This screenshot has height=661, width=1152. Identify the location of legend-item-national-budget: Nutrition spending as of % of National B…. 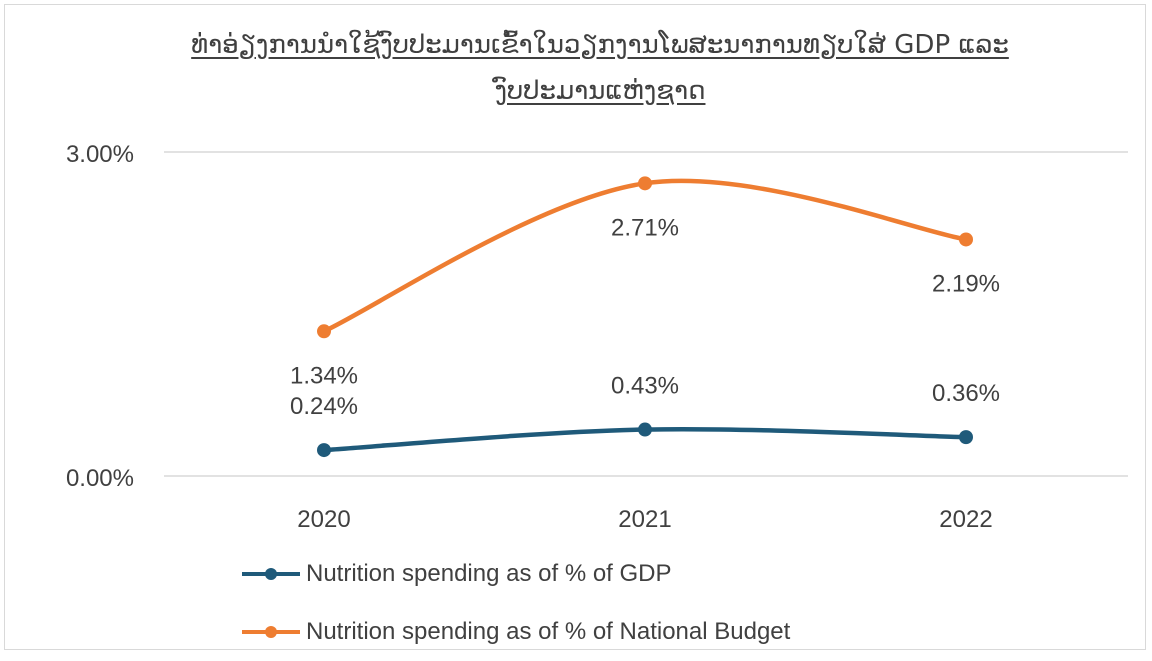
(515, 632).